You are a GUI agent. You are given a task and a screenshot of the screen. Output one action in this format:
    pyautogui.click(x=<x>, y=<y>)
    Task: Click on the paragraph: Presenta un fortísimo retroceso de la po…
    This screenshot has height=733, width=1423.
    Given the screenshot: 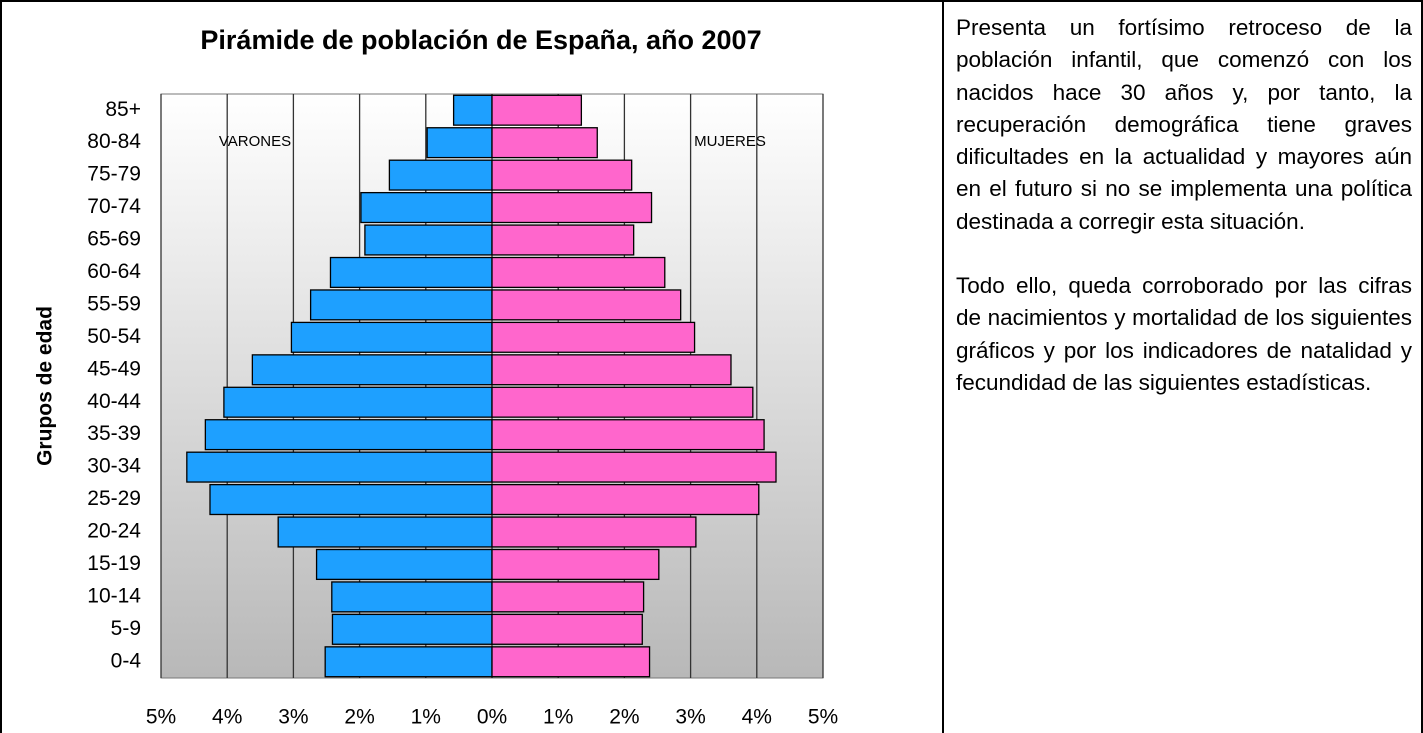 What is the action you would take?
    pyautogui.click(x=1184, y=124)
    